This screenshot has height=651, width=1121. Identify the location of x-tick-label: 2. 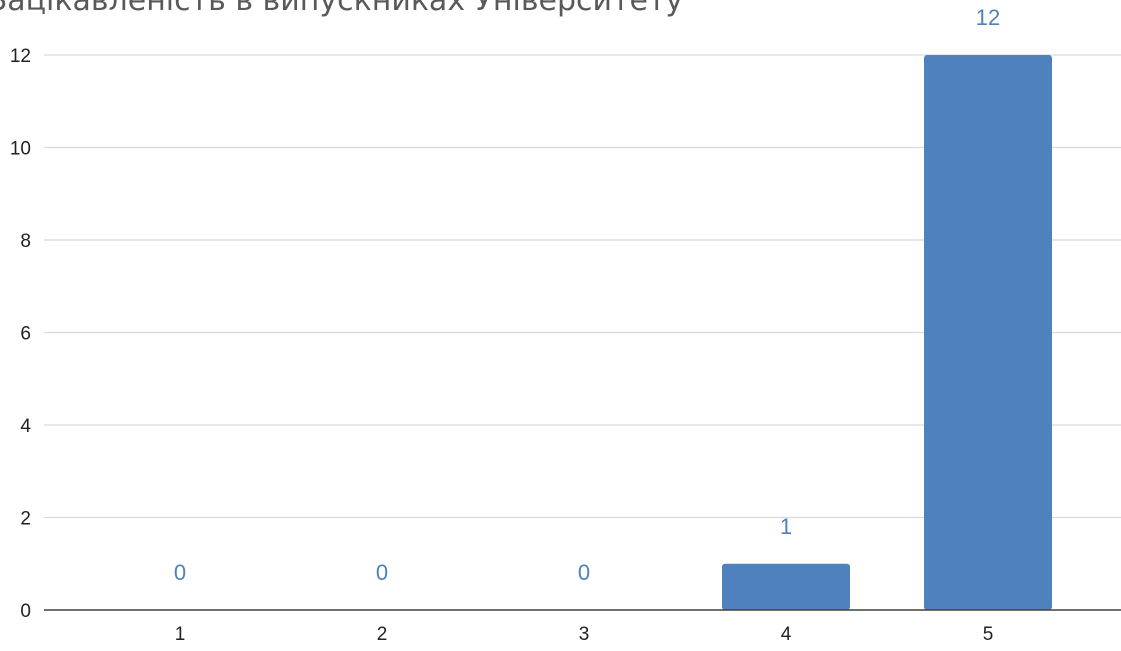
(382, 634).